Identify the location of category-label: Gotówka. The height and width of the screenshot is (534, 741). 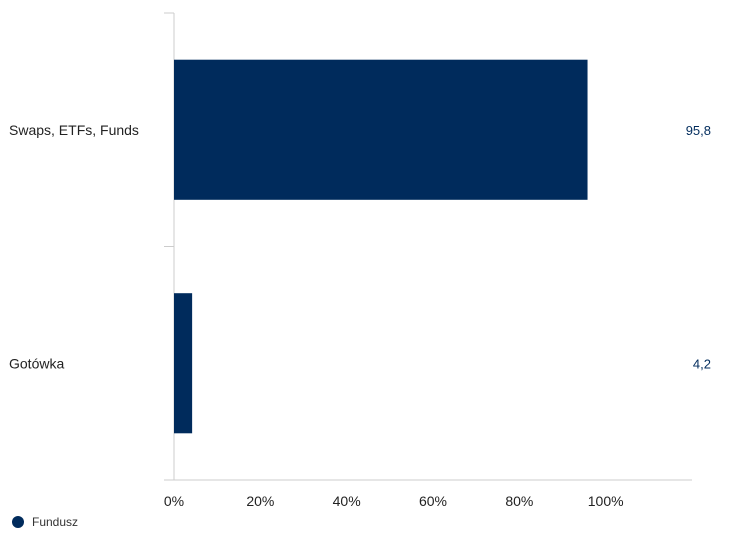
(36, 363).